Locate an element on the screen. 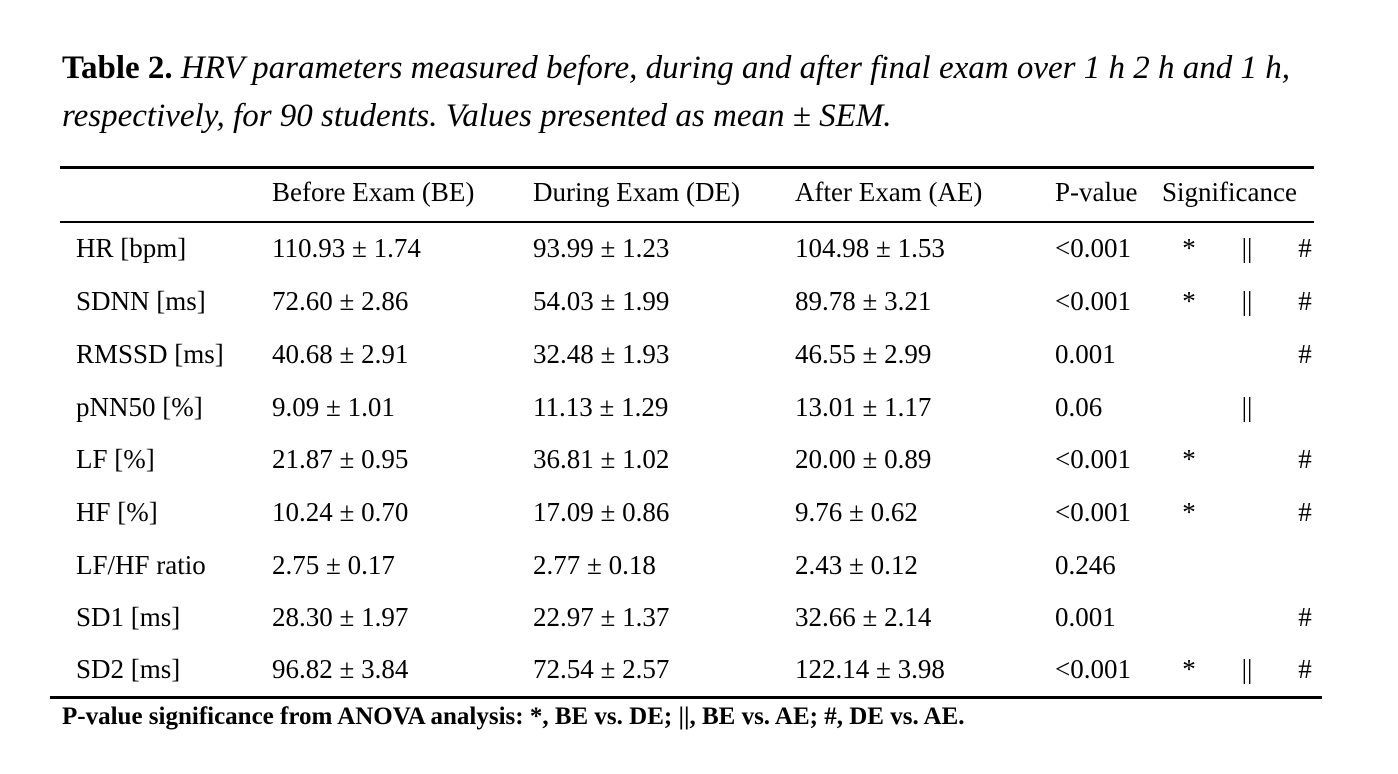 The height and width of the screenshot is (774, 1398). after-exam-cell: 20.00 ± 0.89 is located at coordinates (863, 459).